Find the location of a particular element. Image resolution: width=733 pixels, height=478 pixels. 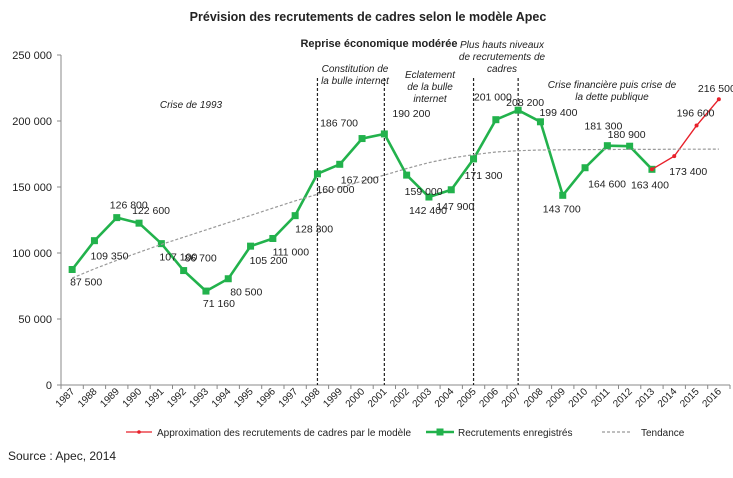

series-line-approximation-des-recrutements-de-cadres-par-le-mod-le is located at coordinates (685, 134).